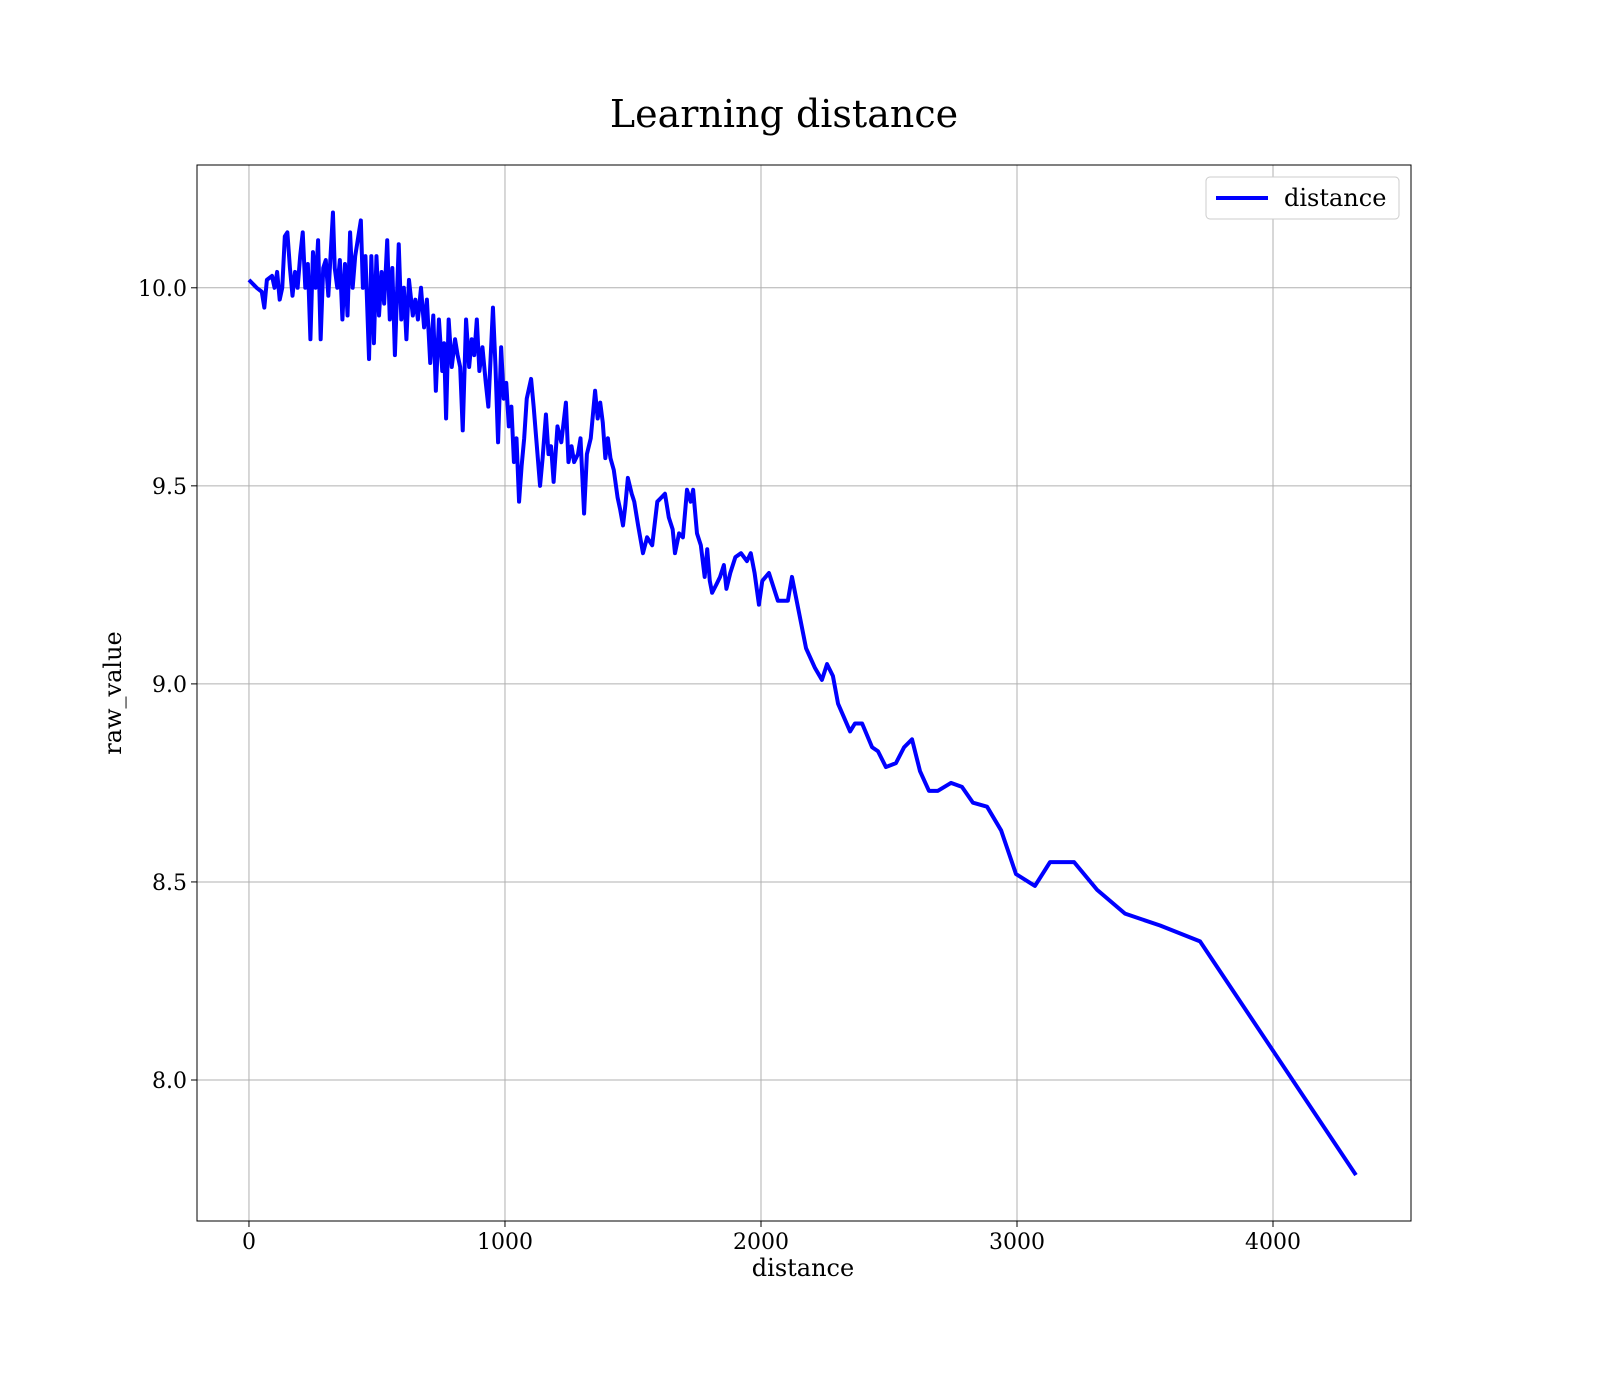 Image resolution: width=1600 pixels, height=1400 pixels. What do you see at coordinates (761, 1242) in the screenshot?
I see `x-tick-label: 2000` at bounding box center [761, 1242].